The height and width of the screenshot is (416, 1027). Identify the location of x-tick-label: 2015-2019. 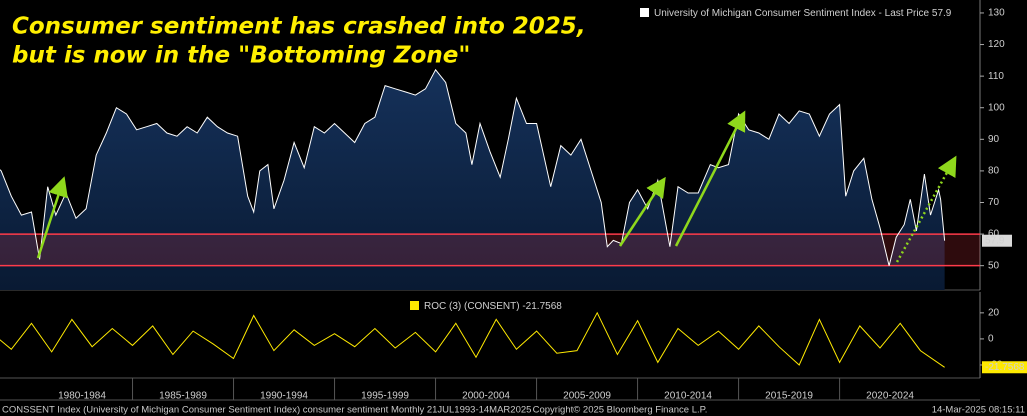
(789, 396).